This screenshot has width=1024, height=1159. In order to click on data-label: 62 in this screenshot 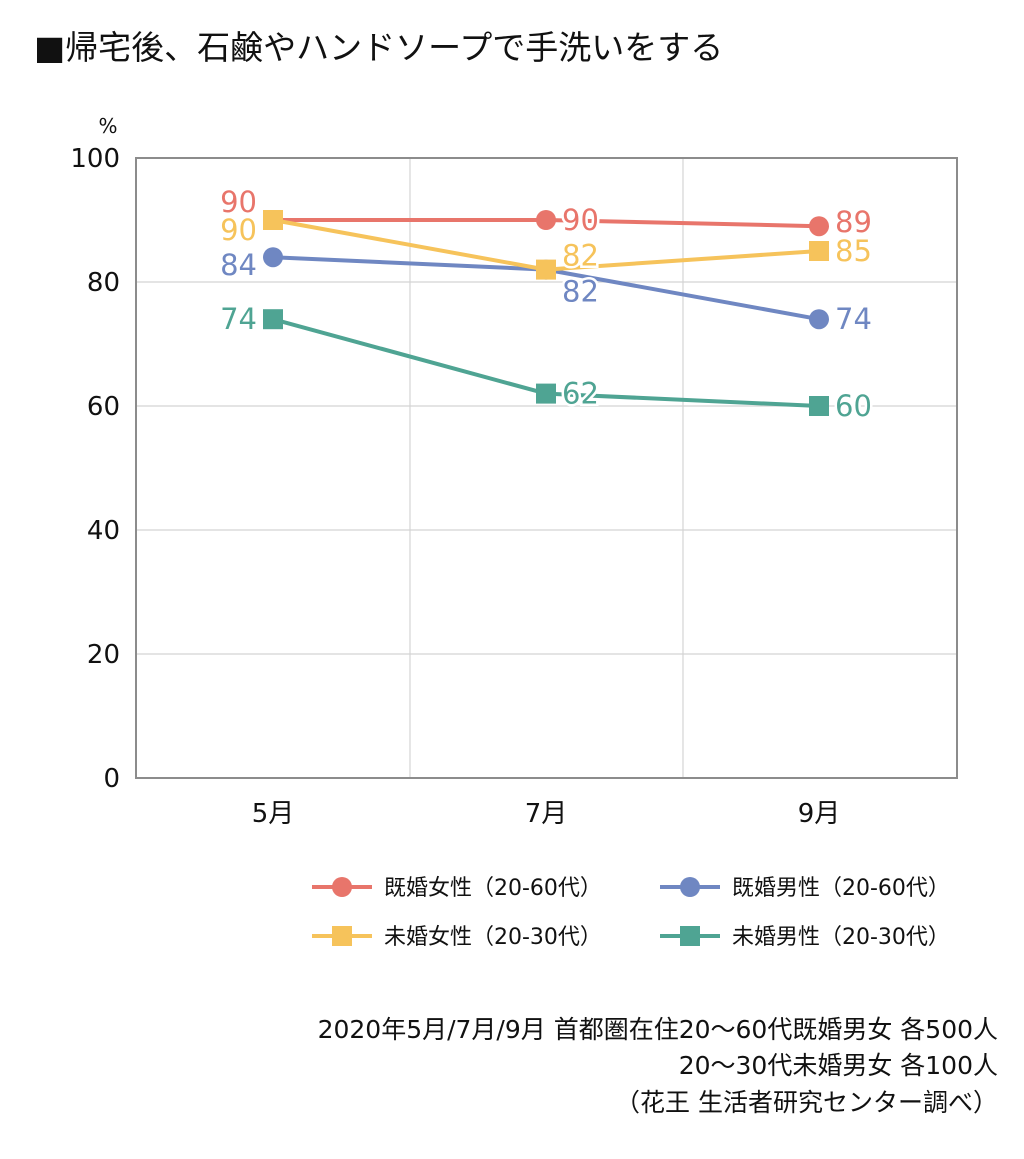, I will do `click(580, 394)`.